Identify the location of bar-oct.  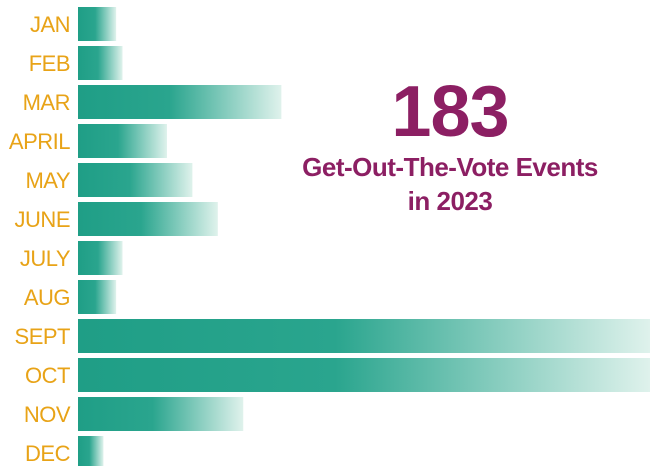
(364, 375).